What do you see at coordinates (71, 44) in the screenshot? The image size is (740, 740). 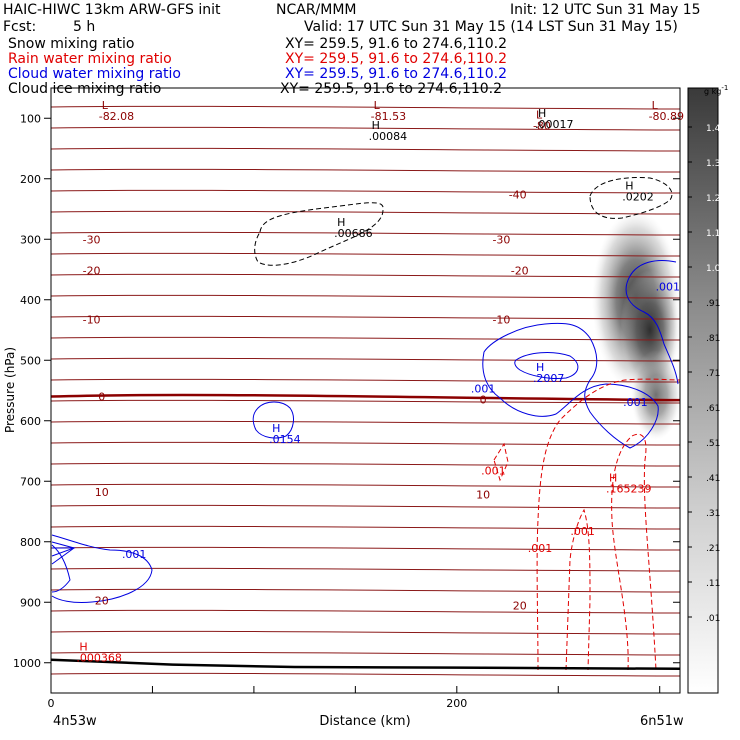 I see `field-name-snow: Snow mixing ratio` at bounding box center [71, 44].